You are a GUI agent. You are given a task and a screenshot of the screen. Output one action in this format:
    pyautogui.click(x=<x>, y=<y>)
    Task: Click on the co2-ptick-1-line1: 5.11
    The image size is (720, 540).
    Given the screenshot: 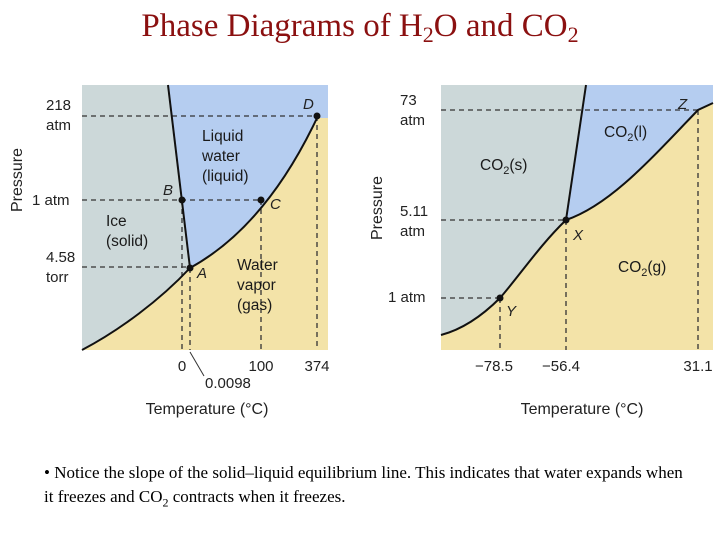 What is the action you would take?
    pyautogui.click(x=414, y=211)
    